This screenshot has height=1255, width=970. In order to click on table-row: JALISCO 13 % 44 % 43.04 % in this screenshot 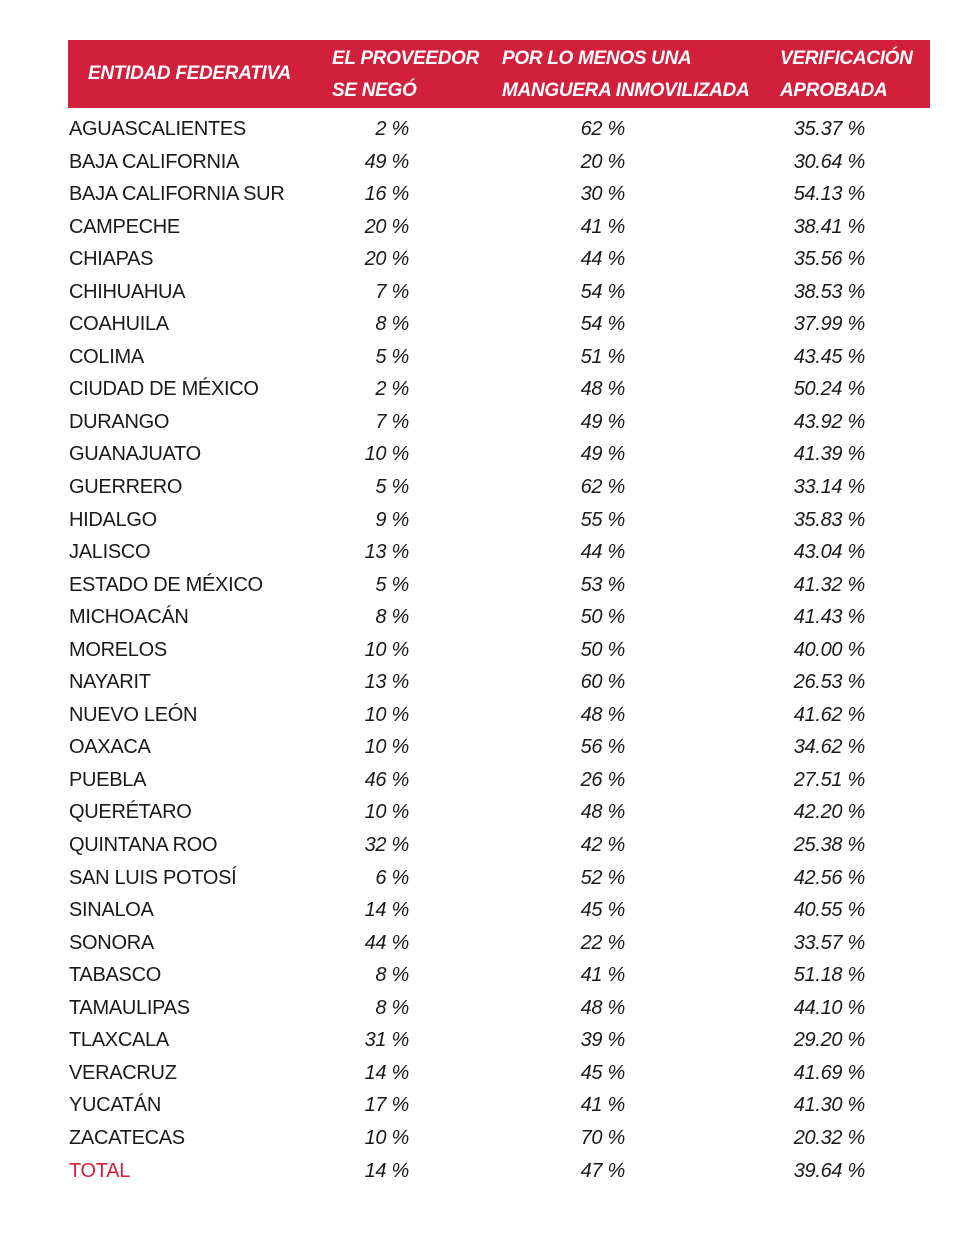, I will do `click(499, 552)`.